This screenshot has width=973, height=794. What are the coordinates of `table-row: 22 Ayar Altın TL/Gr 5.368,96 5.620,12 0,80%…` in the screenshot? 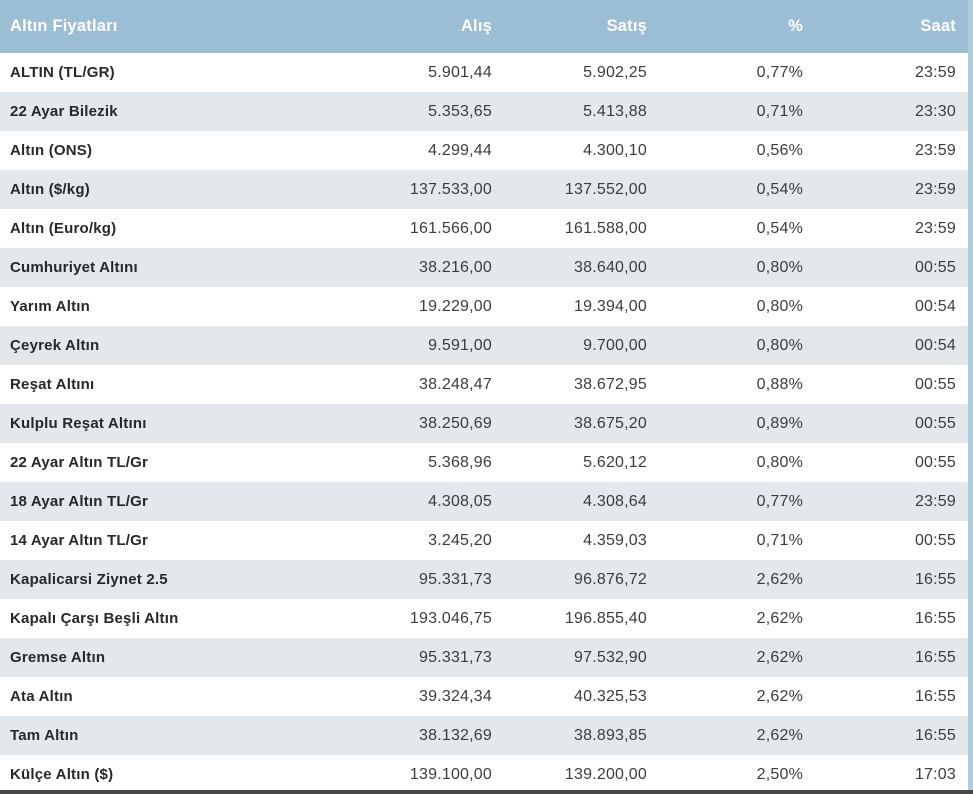 It's located at (486, 462).